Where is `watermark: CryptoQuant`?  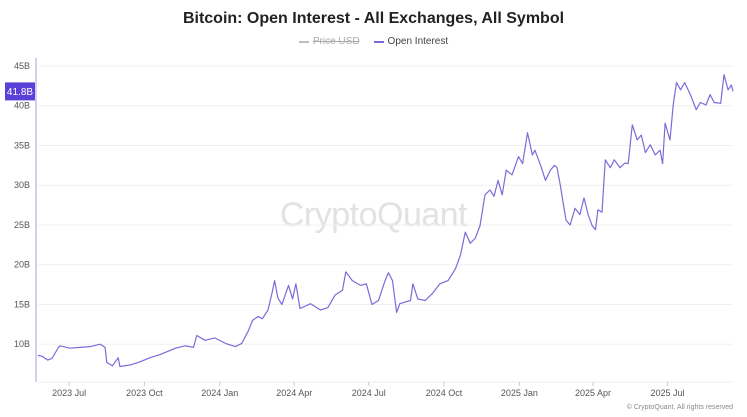 watermark: CryptoQuant is located at coordinates (373, 215).